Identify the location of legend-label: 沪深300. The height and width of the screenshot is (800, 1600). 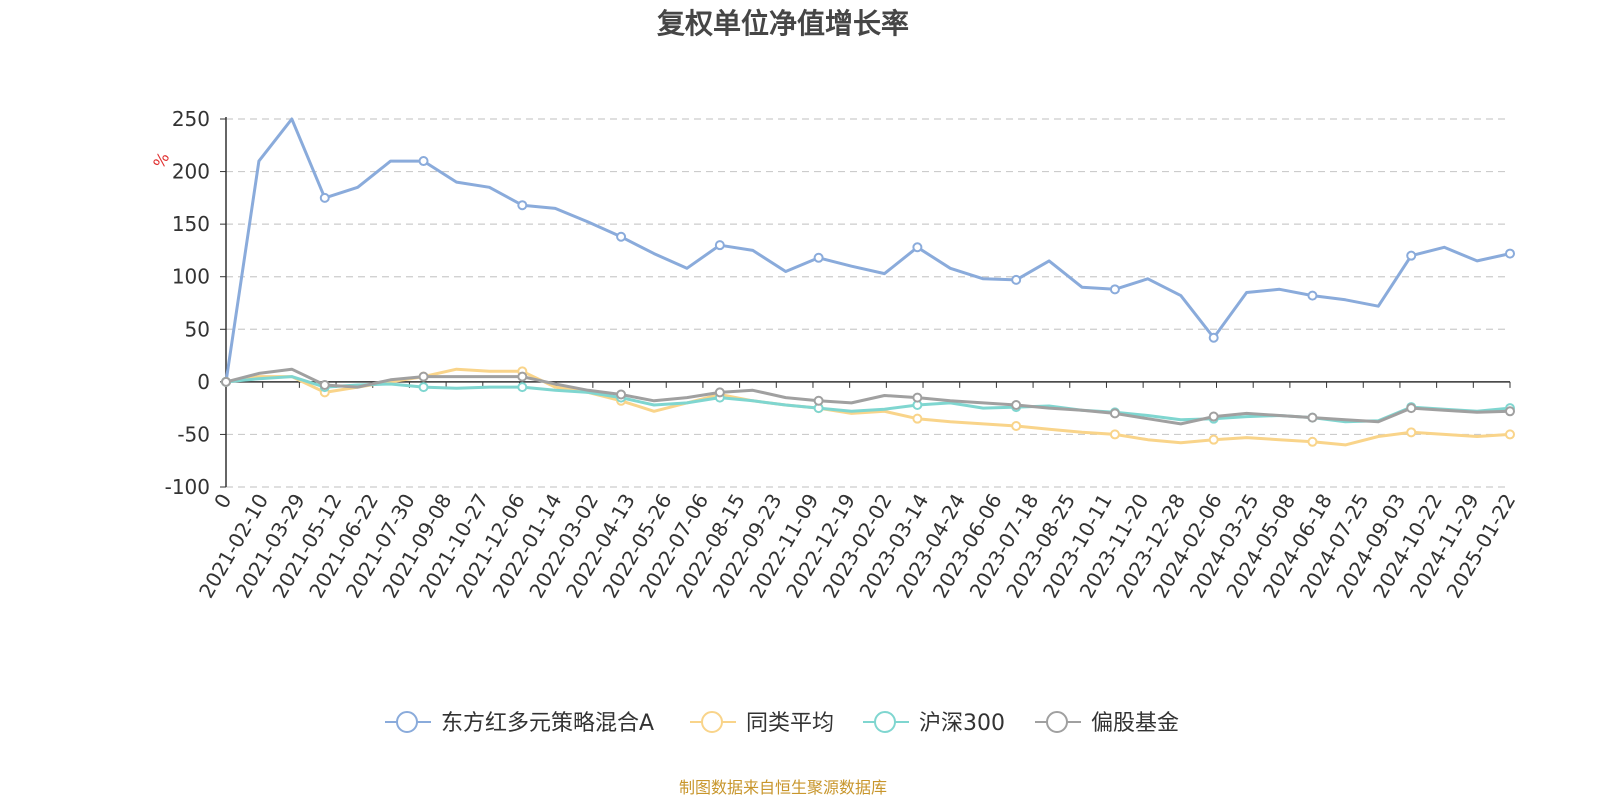
(962, 723).